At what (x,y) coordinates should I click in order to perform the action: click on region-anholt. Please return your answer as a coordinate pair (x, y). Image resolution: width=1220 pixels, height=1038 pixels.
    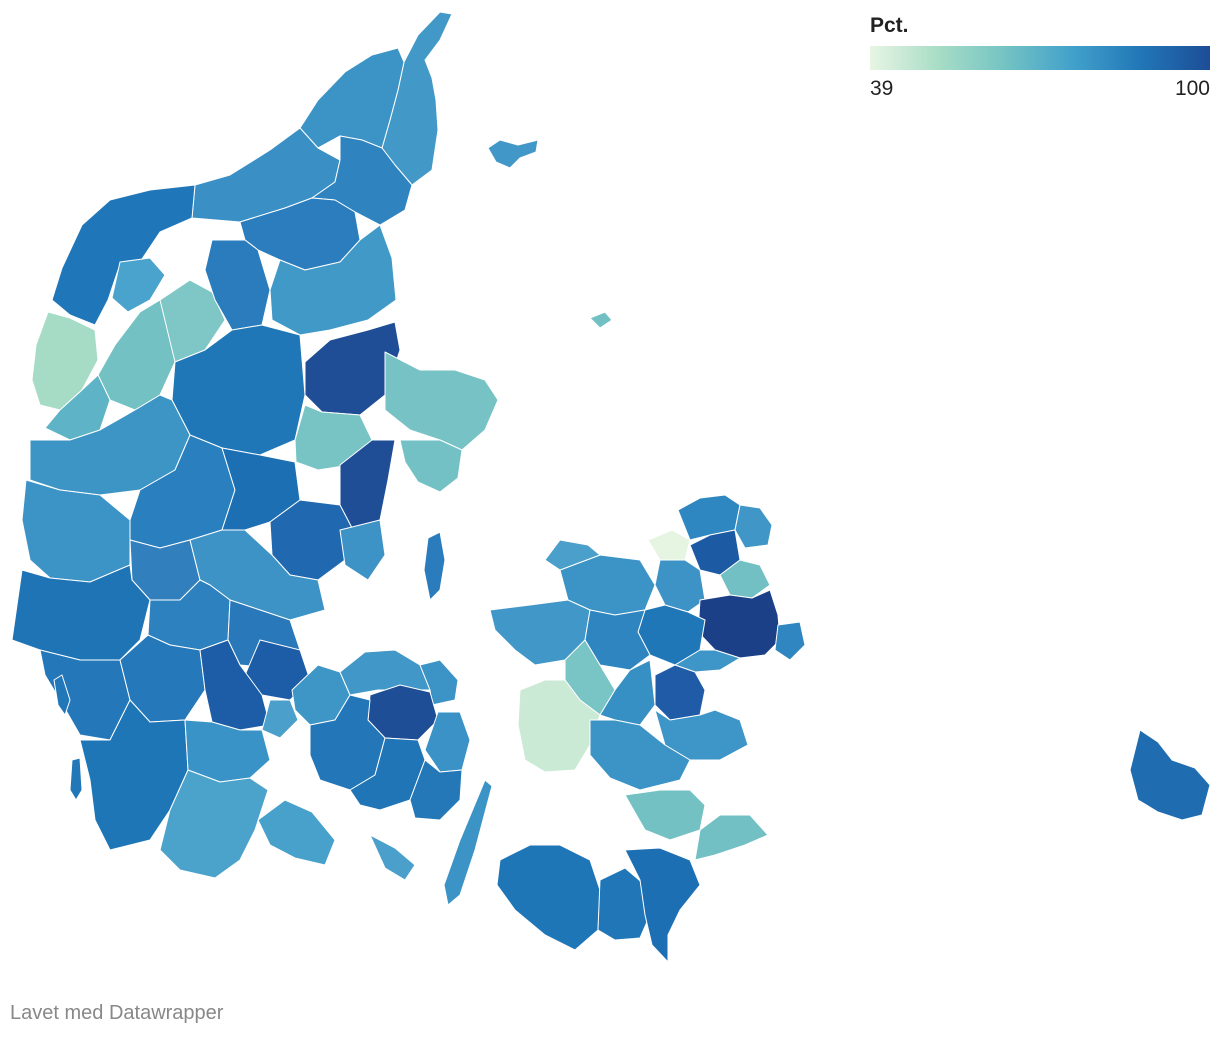
    Looking at the image, I should click on (601, 320).